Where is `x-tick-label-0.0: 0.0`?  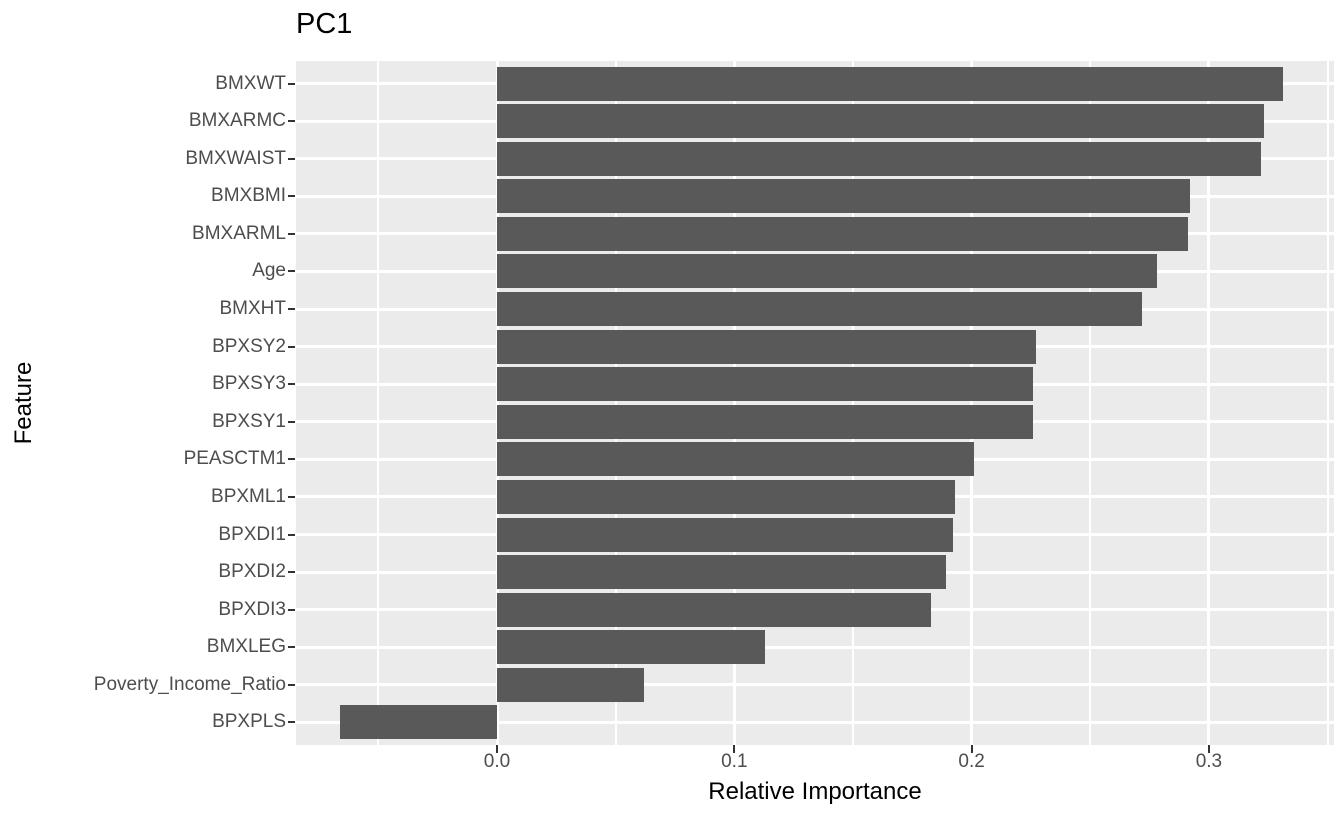
x-tick-label-0.0: 0.0 is located at coordinates (497, 761).